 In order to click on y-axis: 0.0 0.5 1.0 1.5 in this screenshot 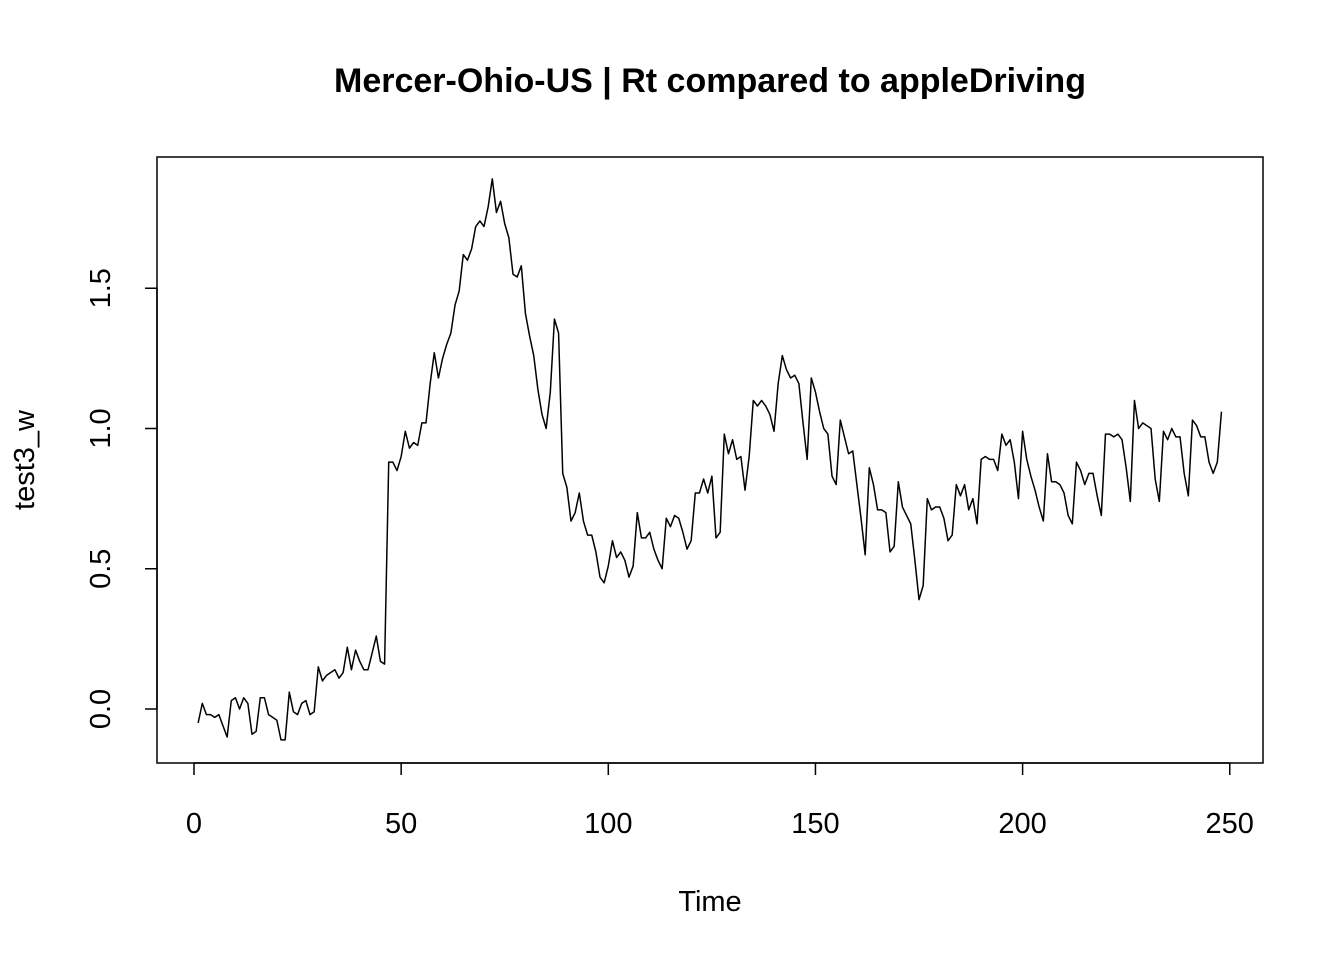, I will do `click(121, 498)`.